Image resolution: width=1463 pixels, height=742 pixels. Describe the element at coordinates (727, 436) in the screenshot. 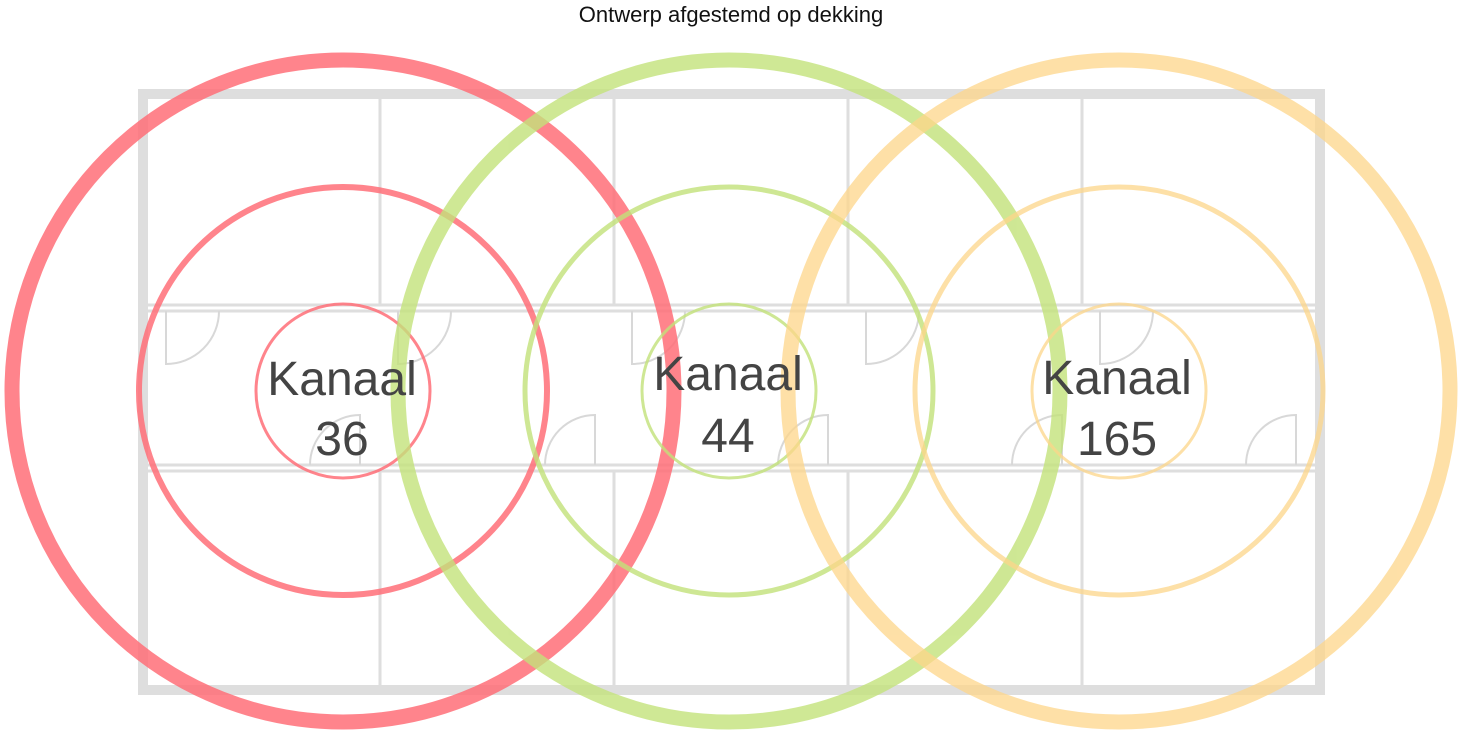

I see `channel-number: 44` at that location.